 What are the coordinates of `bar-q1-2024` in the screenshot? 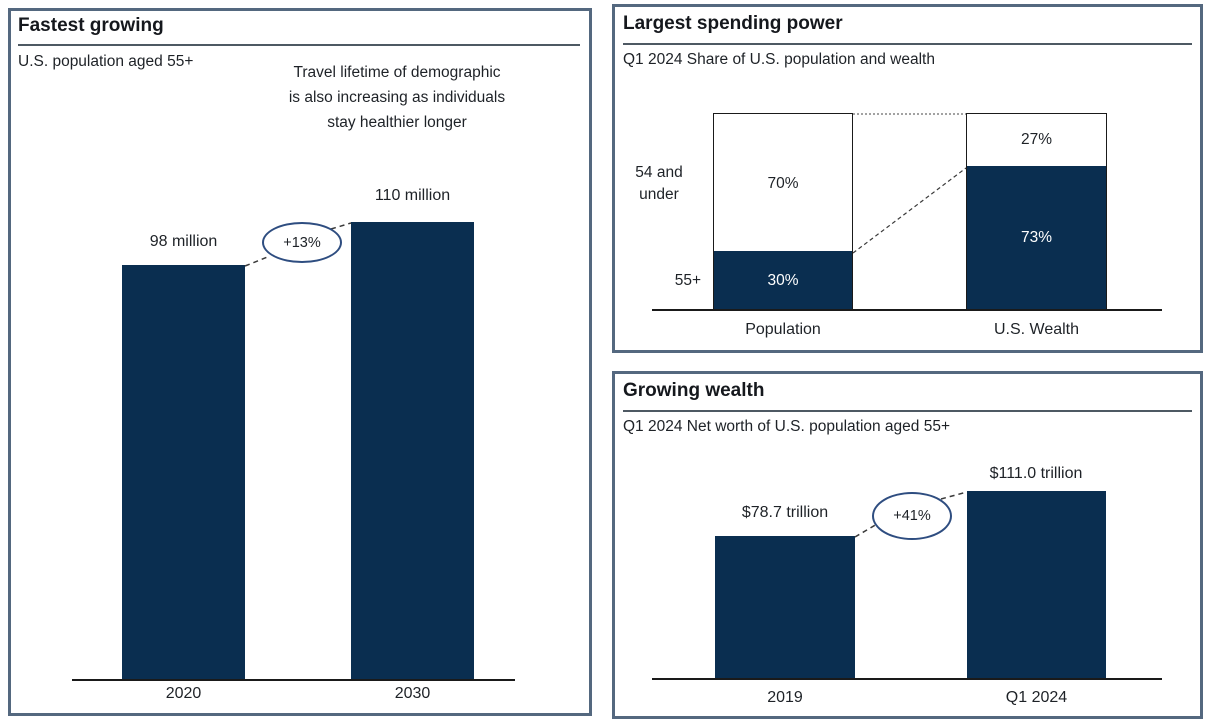 It's located at (1036, 585).